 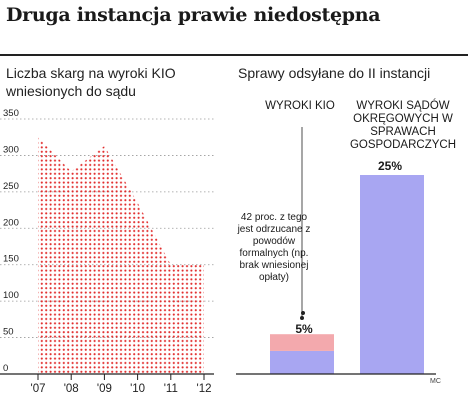 What do you see at coordinates (302, 362) in the screenshot?
I see `bar-kio-lower` at bounding box center [302, 362].